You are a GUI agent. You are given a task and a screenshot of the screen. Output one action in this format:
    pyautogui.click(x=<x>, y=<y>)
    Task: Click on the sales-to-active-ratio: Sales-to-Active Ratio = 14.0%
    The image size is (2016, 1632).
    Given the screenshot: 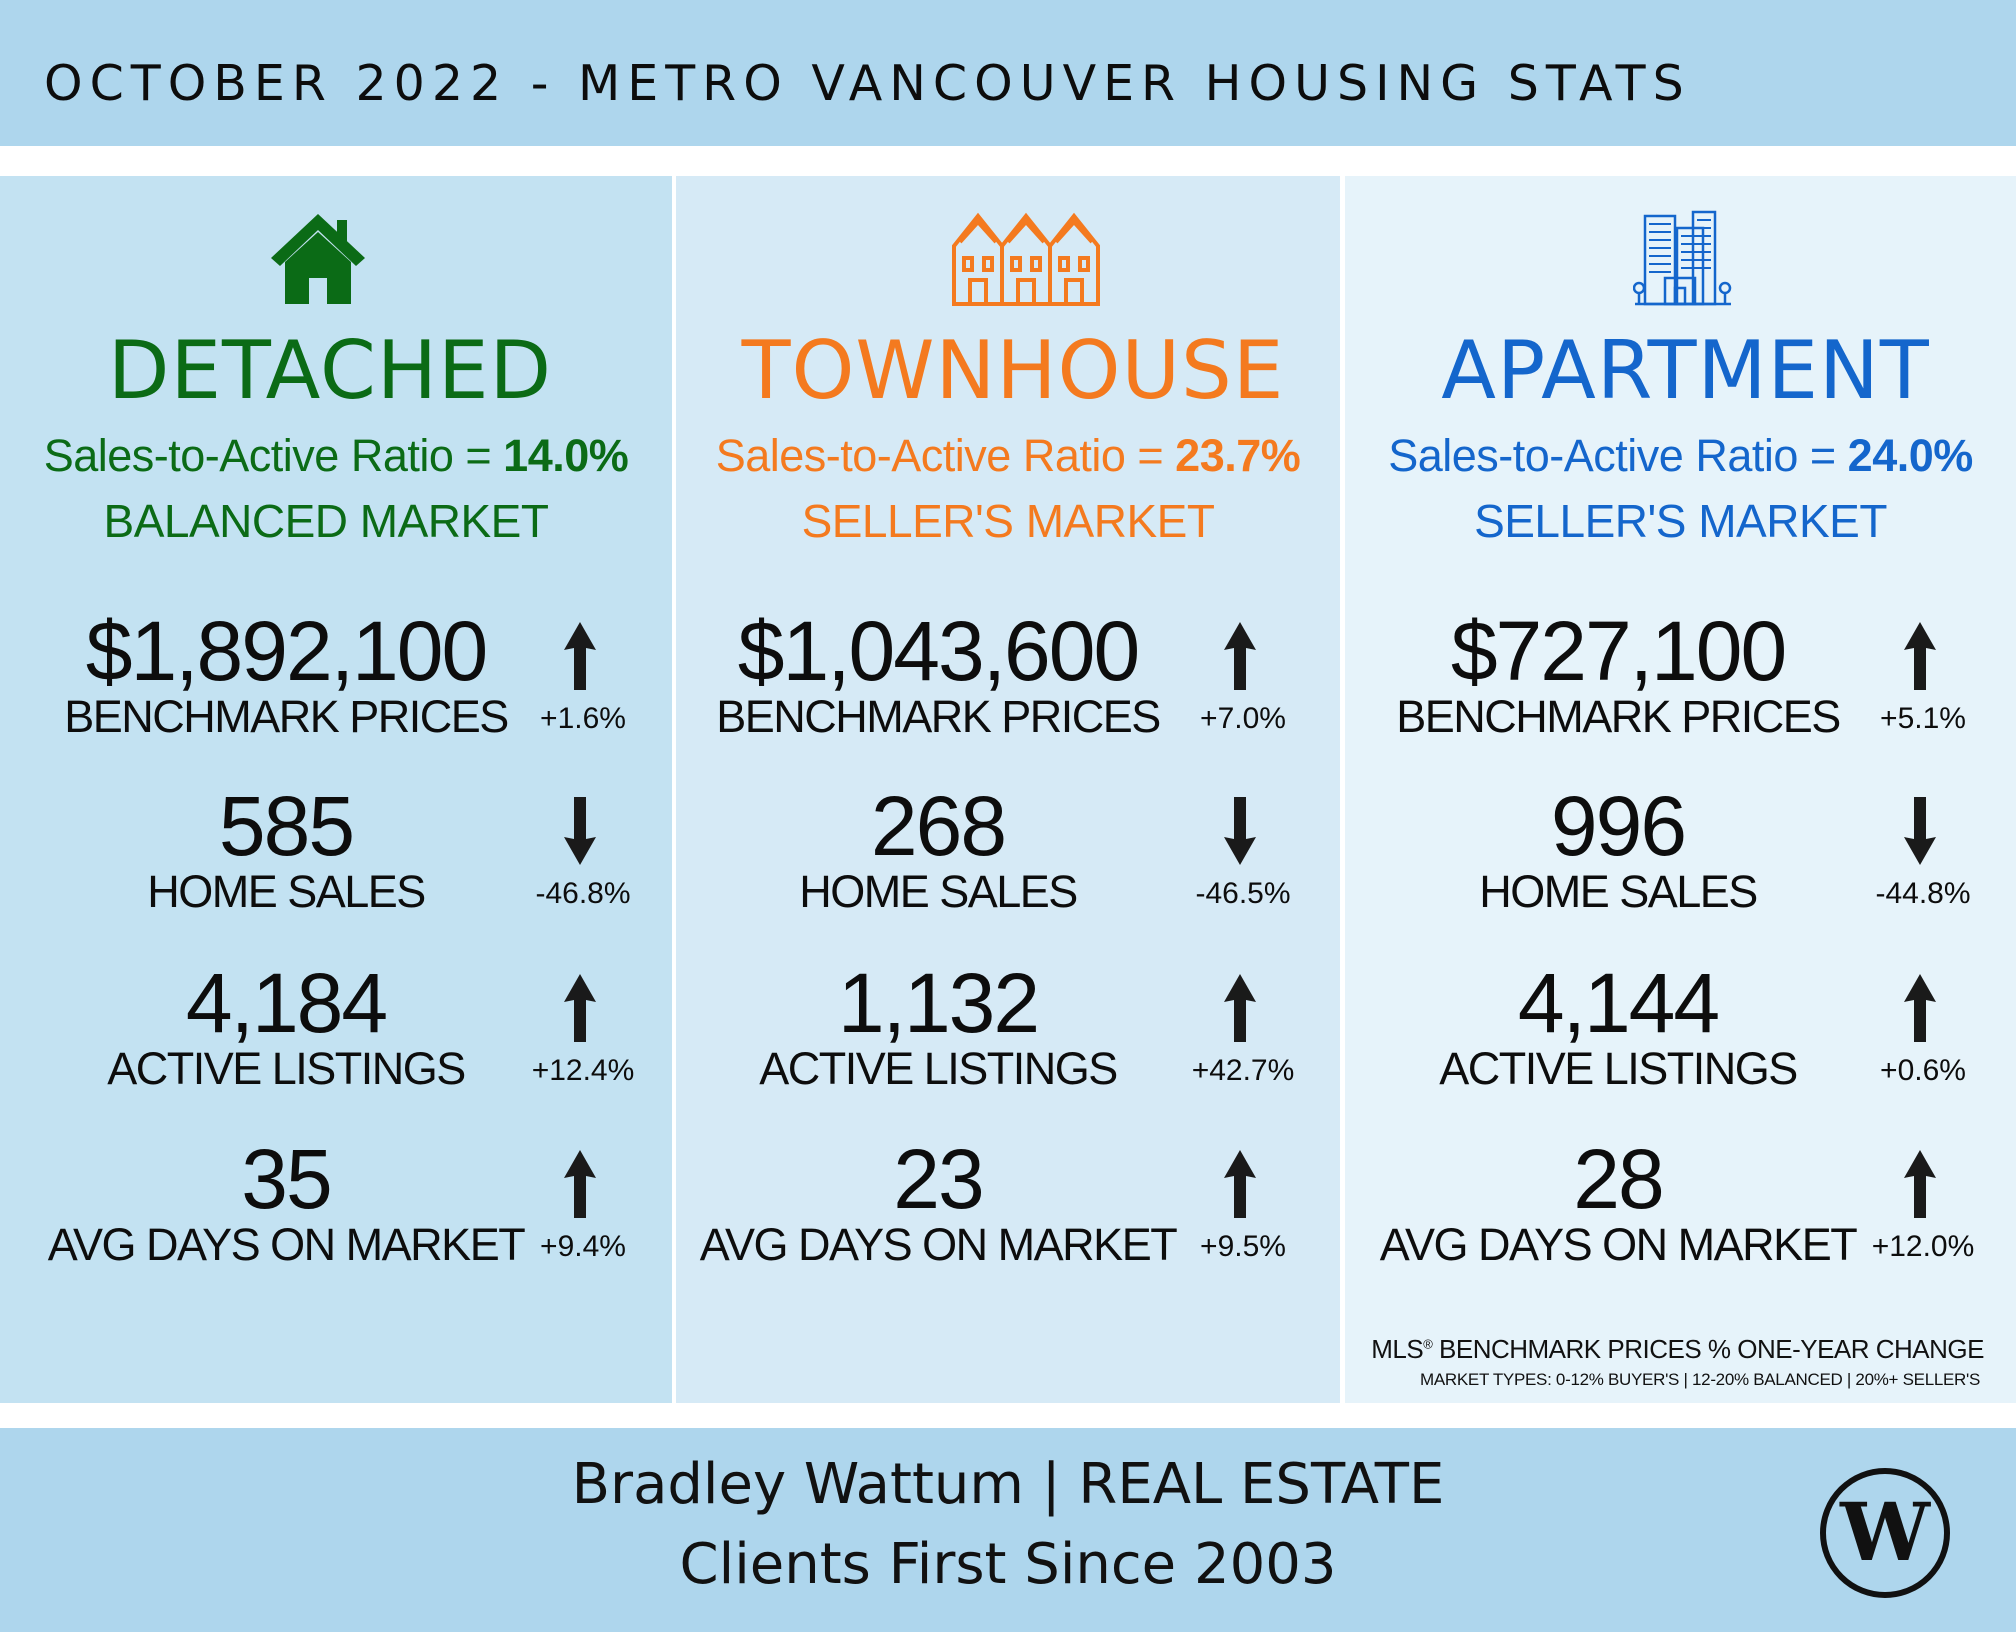 What is the action you would take?
    pyautogui.click(x=336, y=455)
    